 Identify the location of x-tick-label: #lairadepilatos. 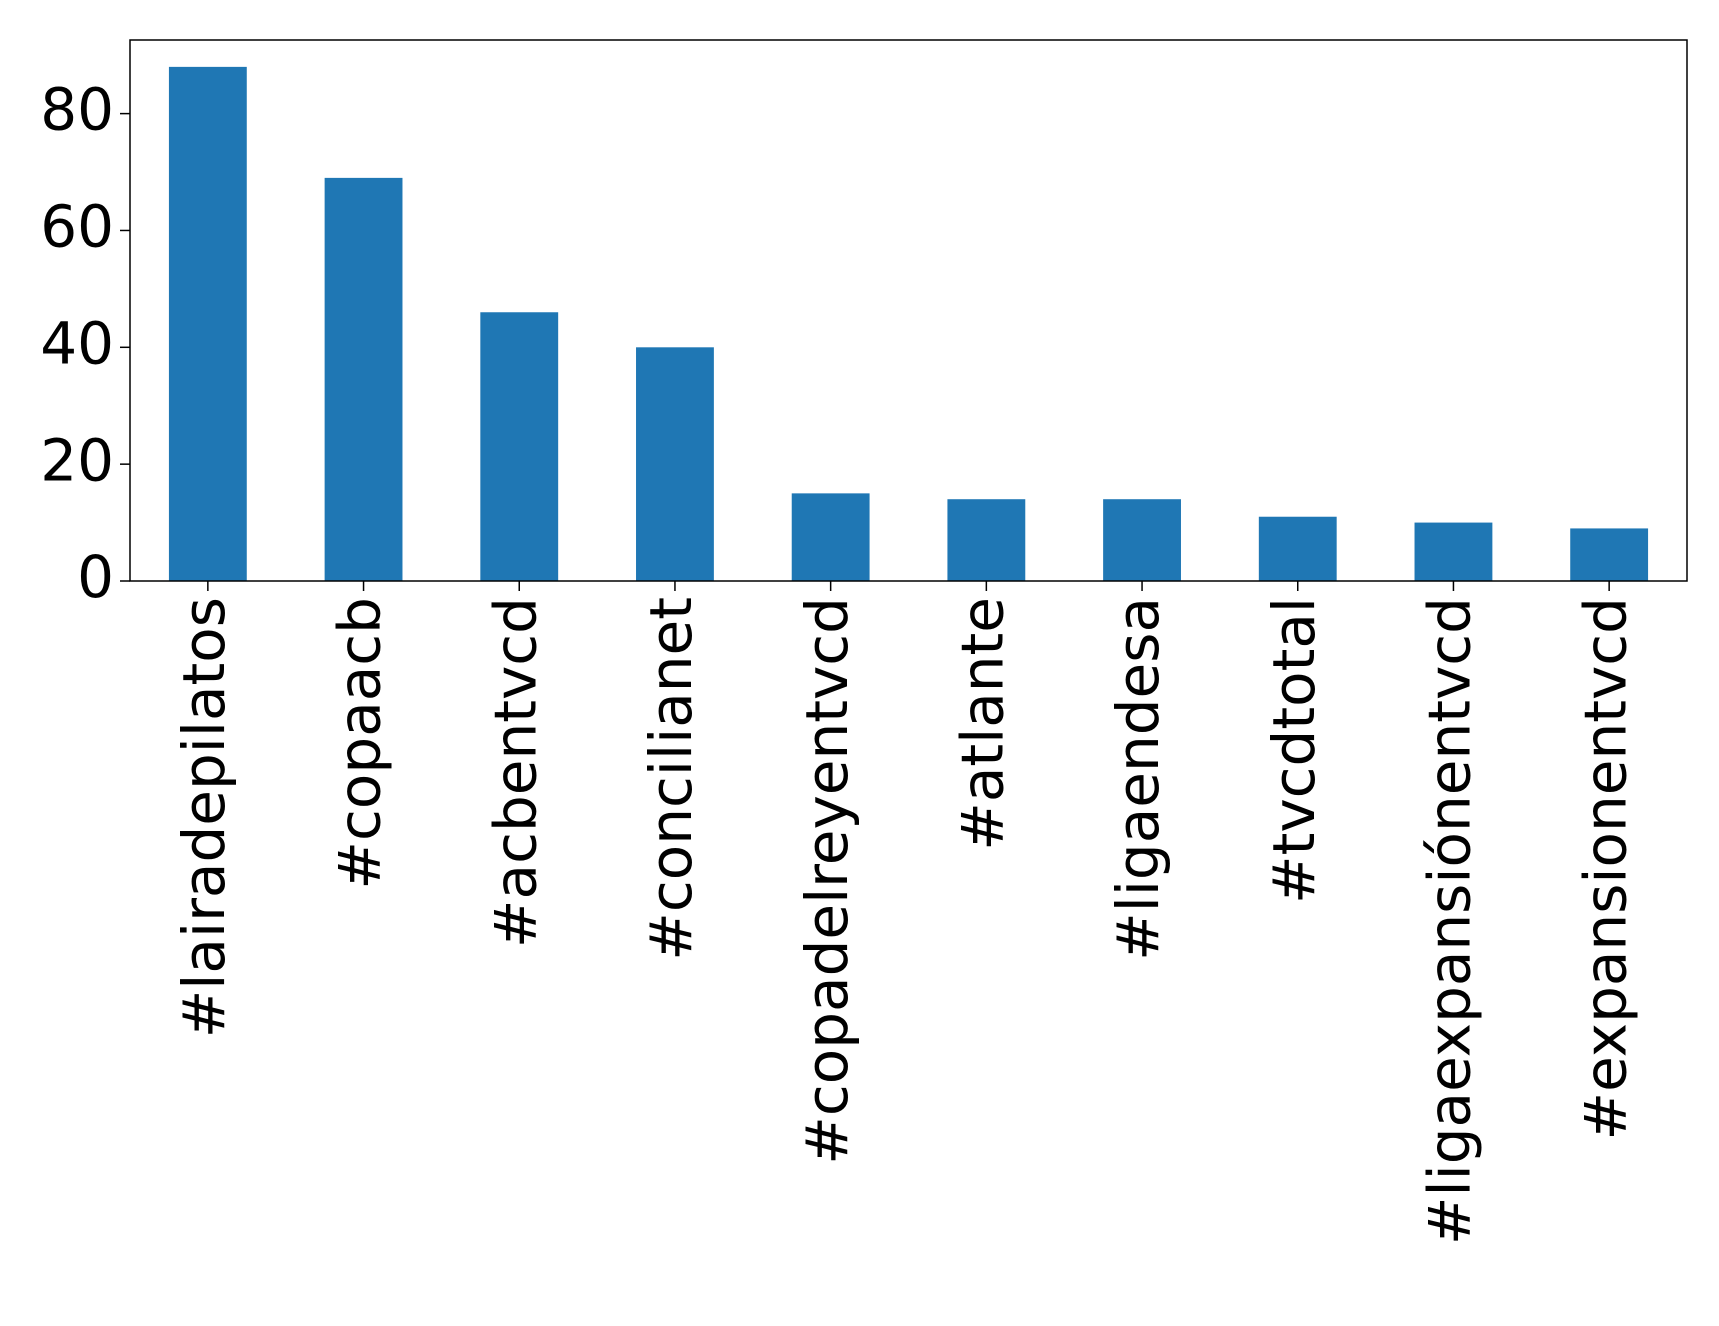
(204, 817).